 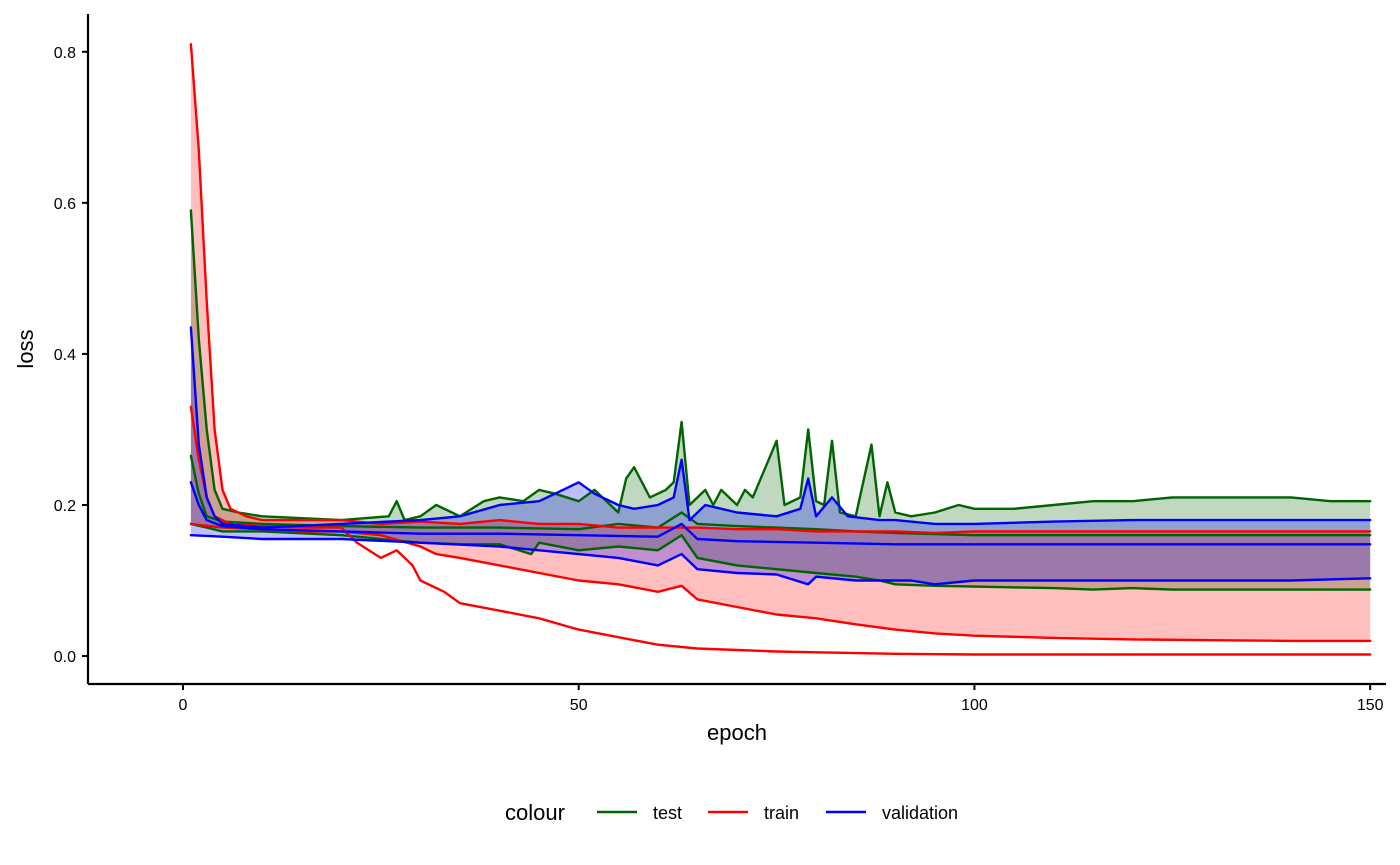 I want to click on y-tick-label: 0.6, so click(x=65, y=204).